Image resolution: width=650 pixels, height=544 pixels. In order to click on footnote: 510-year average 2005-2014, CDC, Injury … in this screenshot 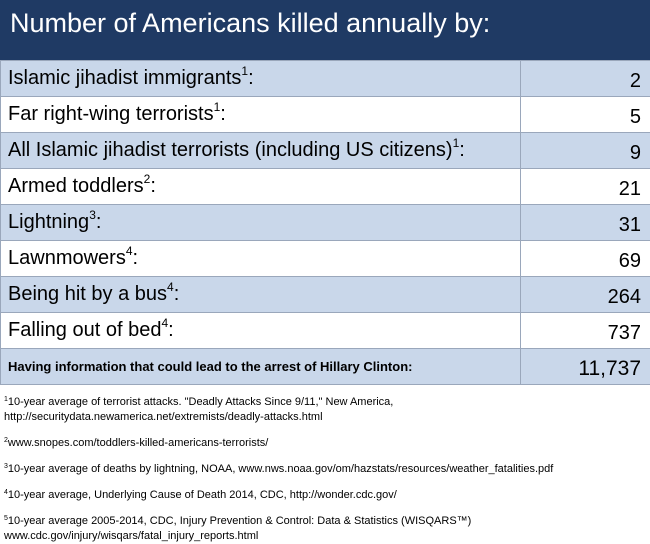, I will do `click(327, 527)`.